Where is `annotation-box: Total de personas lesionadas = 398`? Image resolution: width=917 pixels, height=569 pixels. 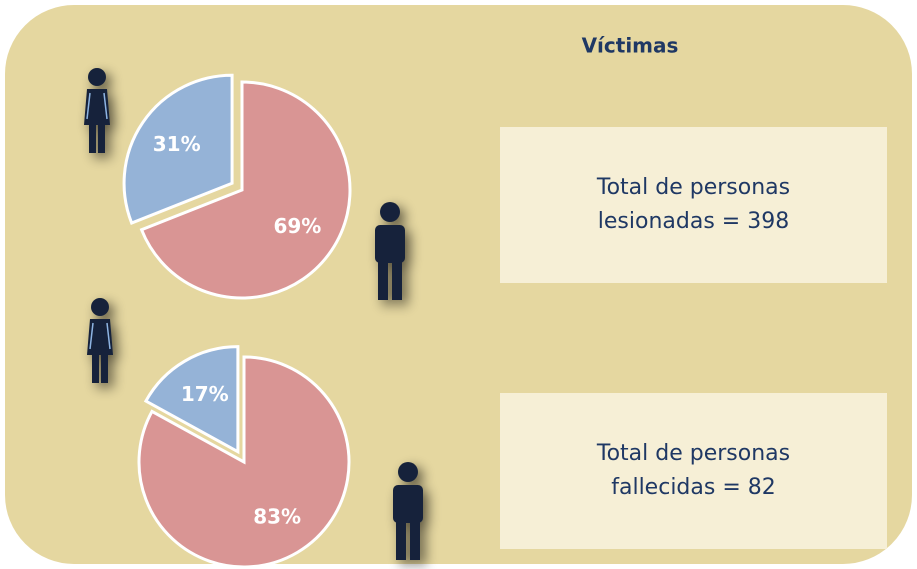 annotation-box: Total de personas lesionadas = 398 is located at coordinates (693, 205).